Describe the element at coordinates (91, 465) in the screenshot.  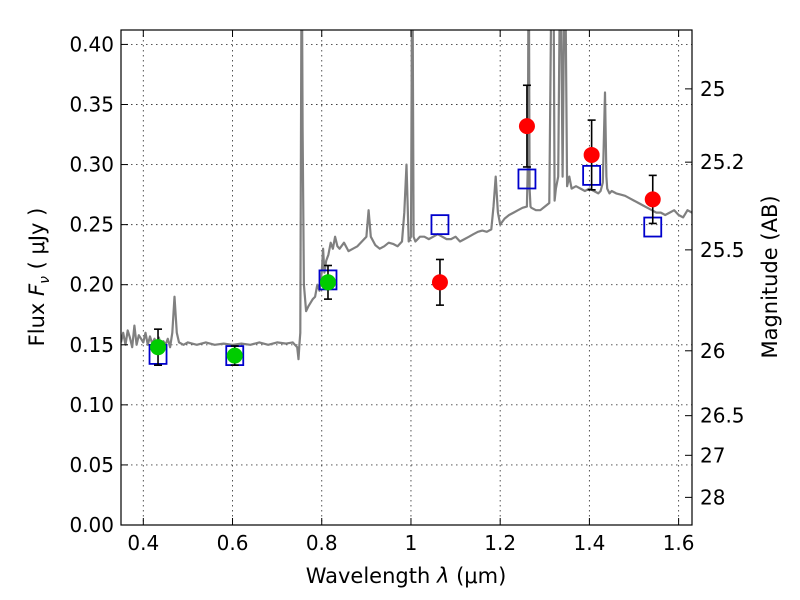
I see `y-tick-label: 0.05` at that location.